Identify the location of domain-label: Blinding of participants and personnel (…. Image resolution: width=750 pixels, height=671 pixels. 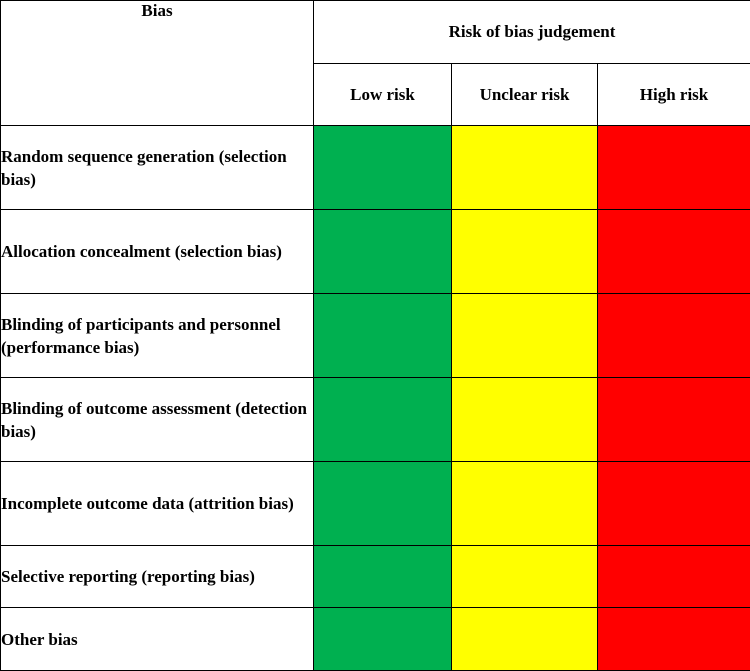
(157, 336).